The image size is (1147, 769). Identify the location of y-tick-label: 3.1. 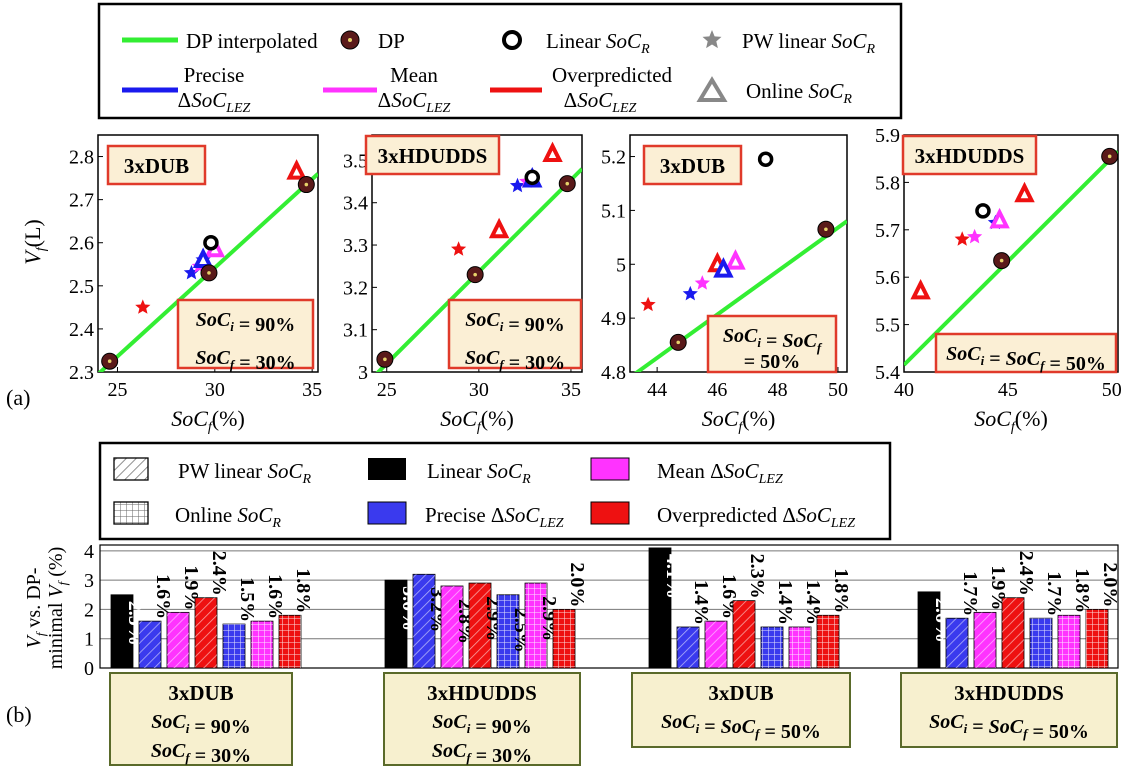
(355, 331).